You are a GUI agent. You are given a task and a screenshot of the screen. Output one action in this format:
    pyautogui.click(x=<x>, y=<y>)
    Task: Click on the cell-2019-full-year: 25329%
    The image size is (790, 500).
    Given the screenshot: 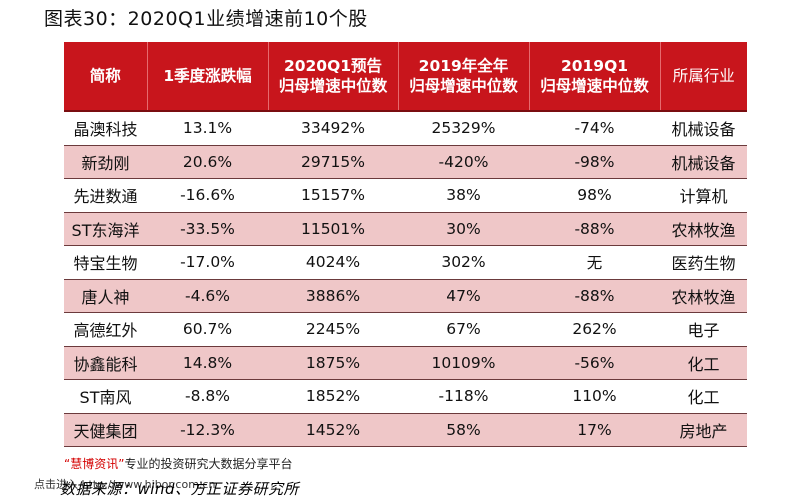 What is the action you would take?
    pyautogui.click(x=463, y=128)
    